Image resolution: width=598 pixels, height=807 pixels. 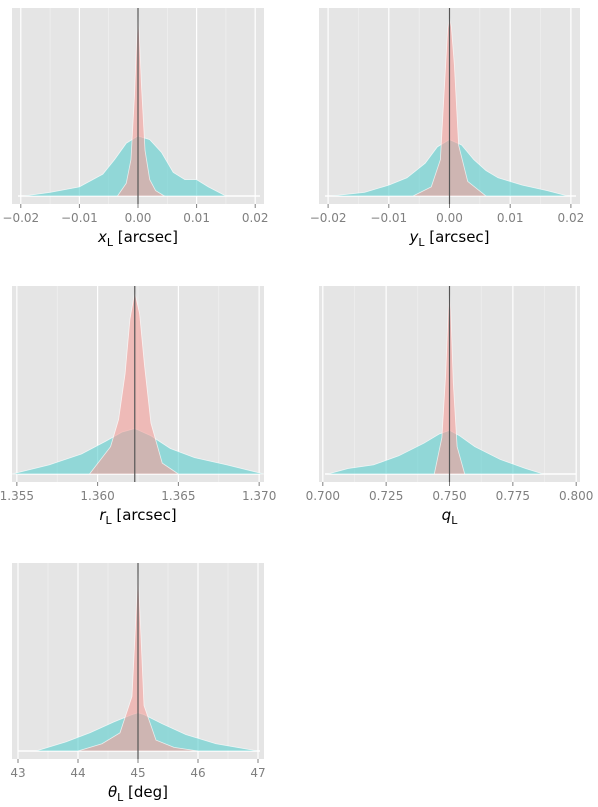 I want to click on panel-2: −0.02 −0.01 0.00 0.01 0.02 yL [arcsec], so click(x=447, y=128).